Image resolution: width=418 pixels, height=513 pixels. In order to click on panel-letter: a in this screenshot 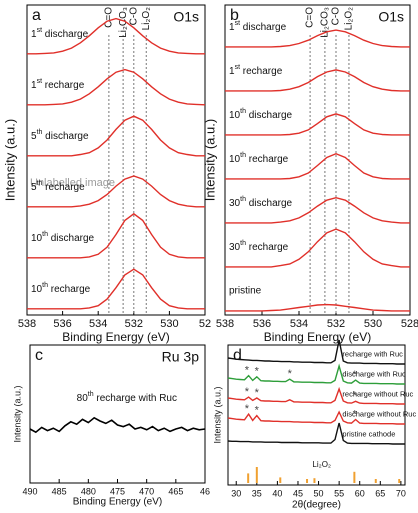, I will do `click(36, 15)`.